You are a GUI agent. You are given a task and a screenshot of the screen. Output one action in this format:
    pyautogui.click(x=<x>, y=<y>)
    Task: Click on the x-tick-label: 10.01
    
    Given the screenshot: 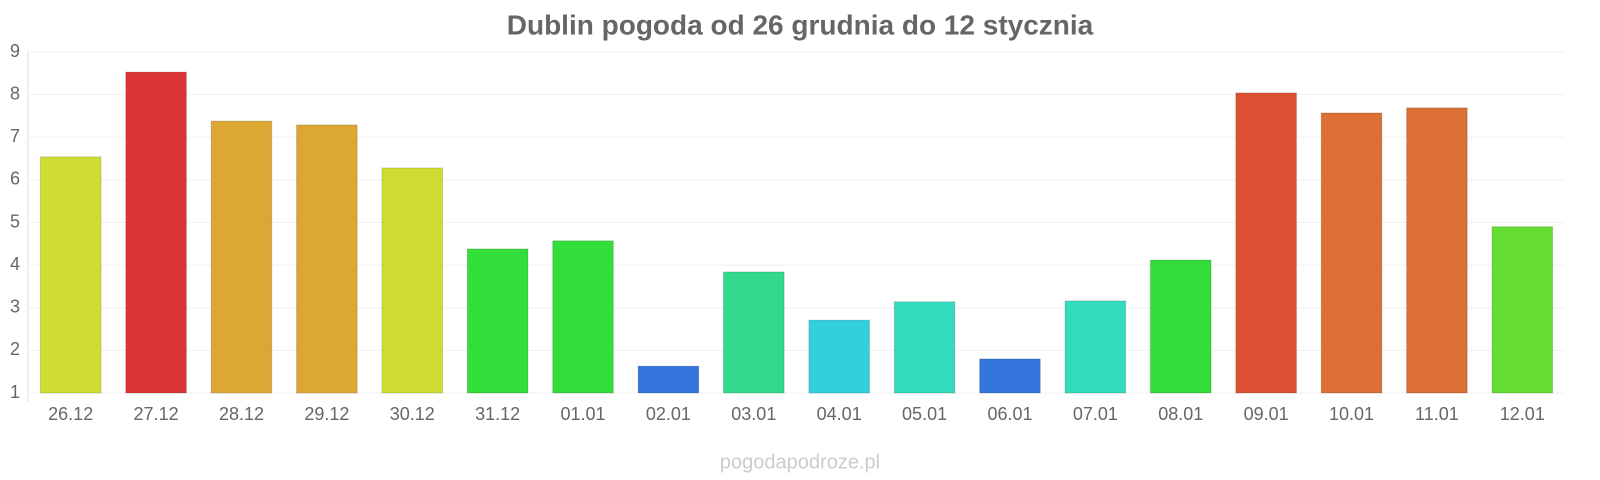 What is the action you would take?
    pyautogui.click(x=1351, y=414)
    